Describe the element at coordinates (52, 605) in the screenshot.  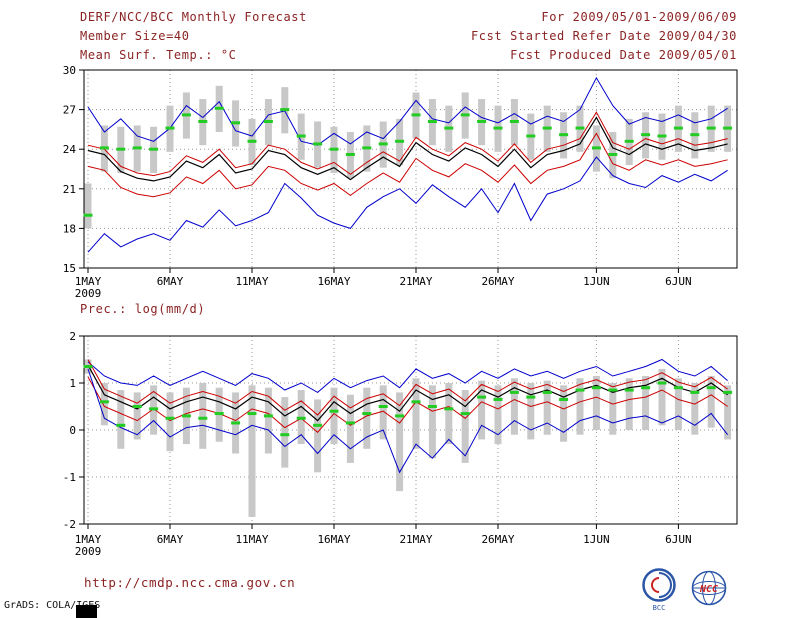
I see `grads-credit: GrADS: COLA/IGES` at that location.